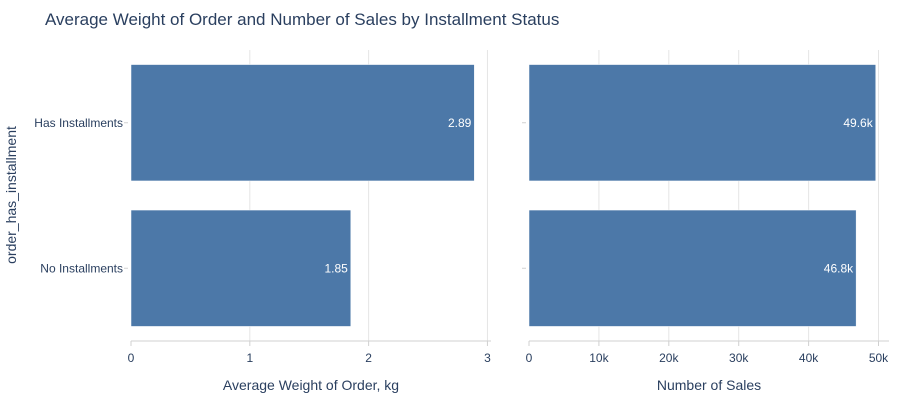  Describe the element at coordinates (839, 268) in the screenshot. I see `data-label-1-1: 46.8k` at that location.